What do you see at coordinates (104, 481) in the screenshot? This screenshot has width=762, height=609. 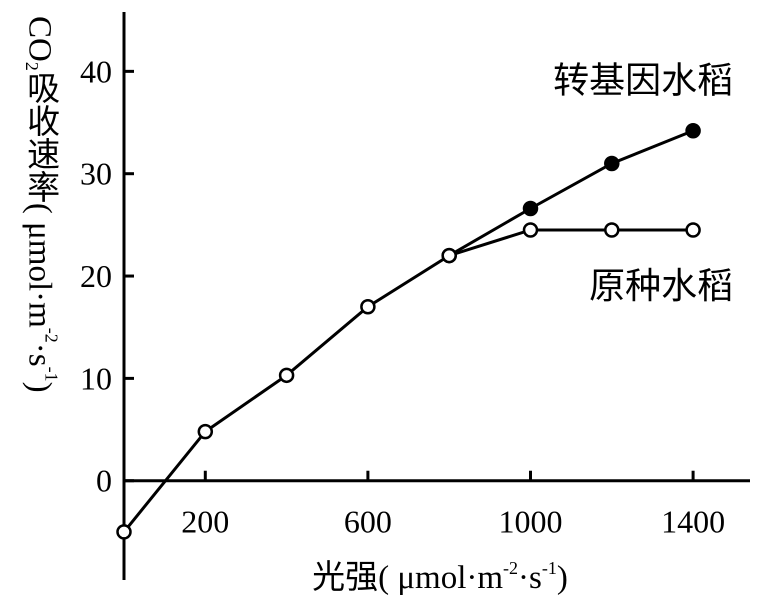 I see `y-tick-label: 0` at bounding box center [104, 481].